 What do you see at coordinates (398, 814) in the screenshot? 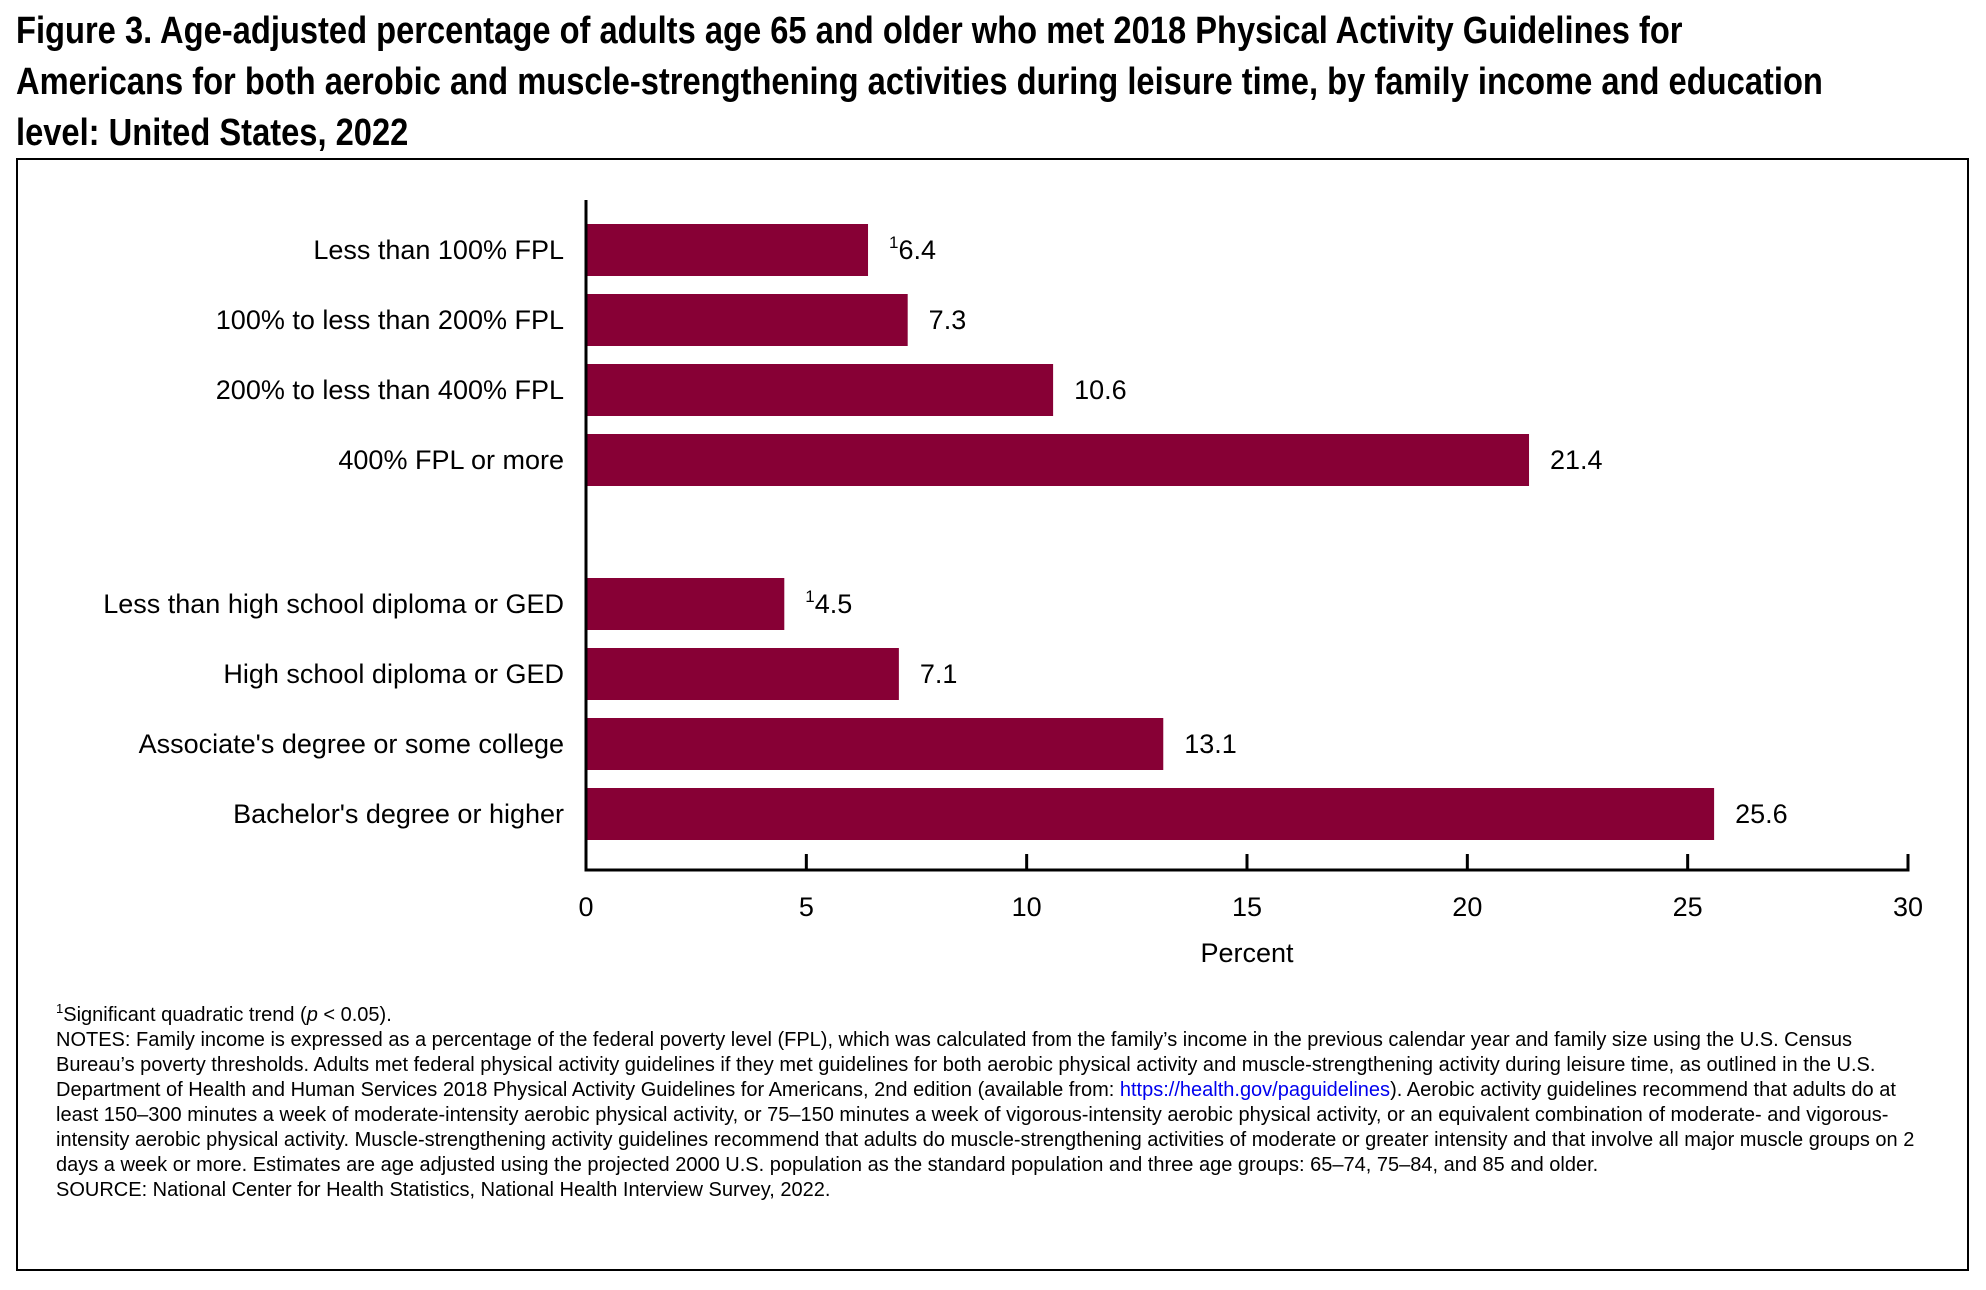
I see `category-label: Bachelor's degree or higher` at bounding box center [398, 814].